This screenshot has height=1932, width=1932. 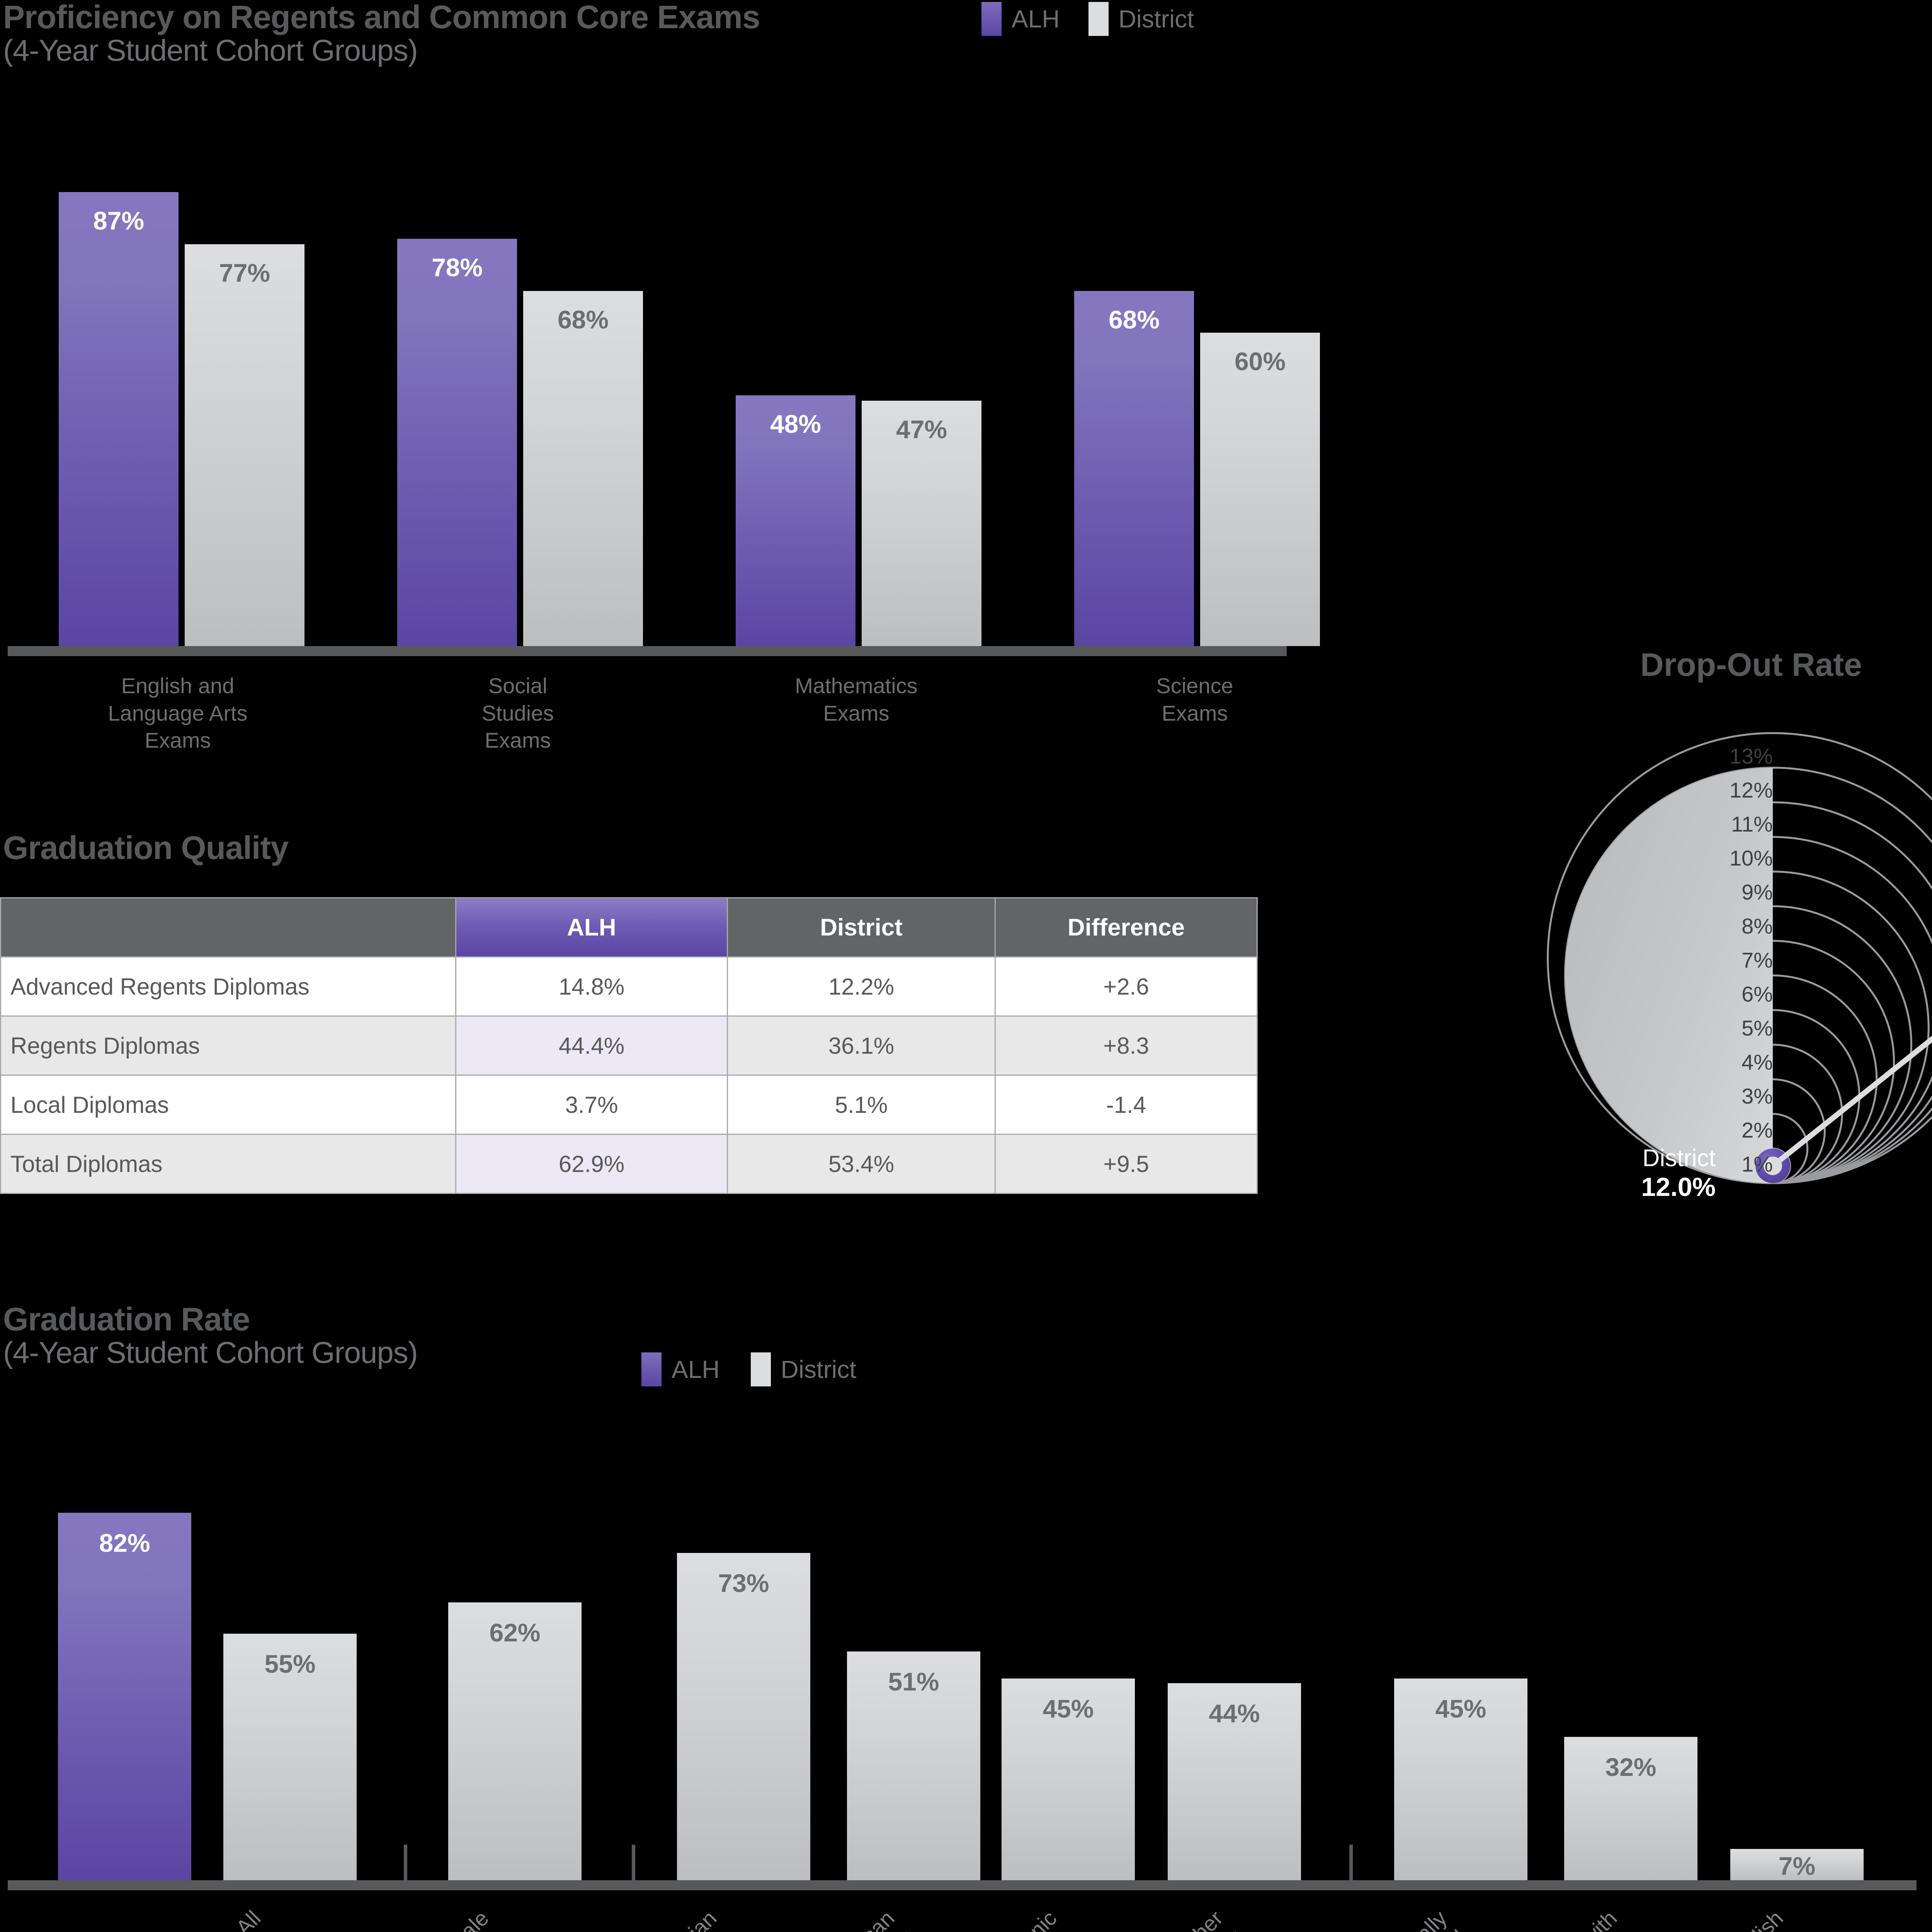 I want to click on legend-swatch-alh-icon, so click(x=992, y=19).